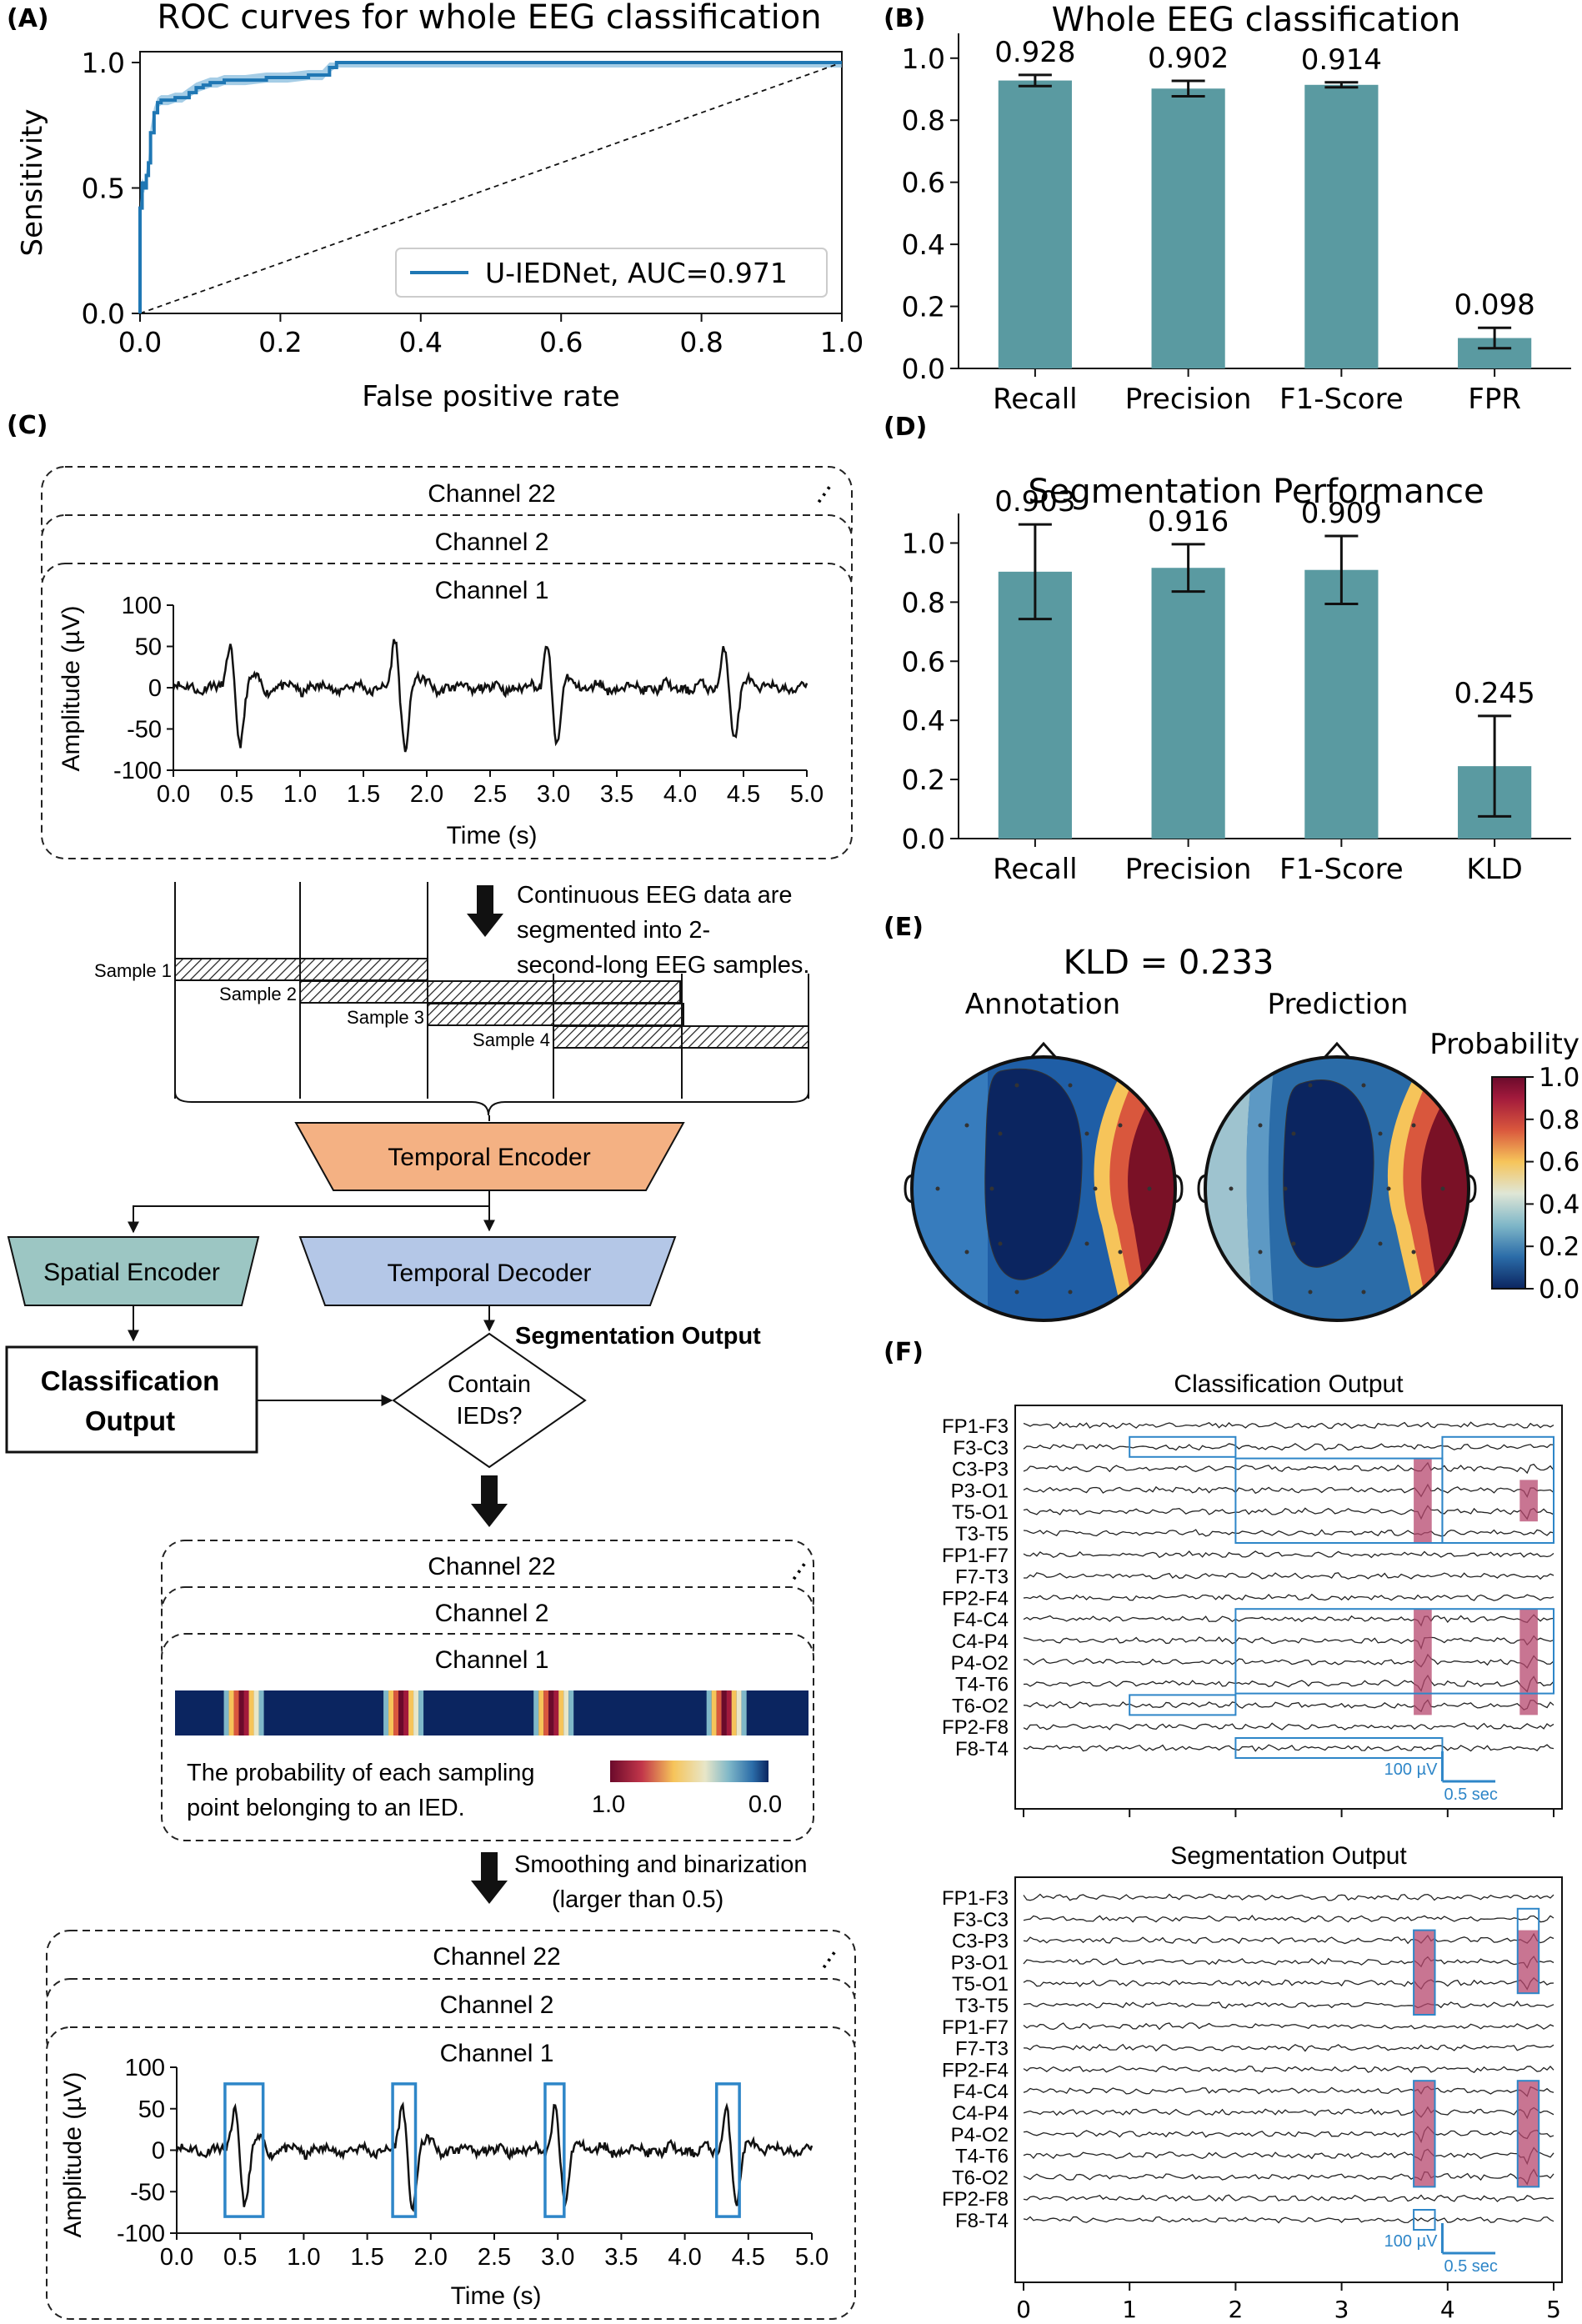 The image size is (1582, 2324). What do you see at coordinates (497, 2296) in the screenshot?
I see `eeg-bottom-xlabel: Time (s)` at bounding box center [497, 2296].